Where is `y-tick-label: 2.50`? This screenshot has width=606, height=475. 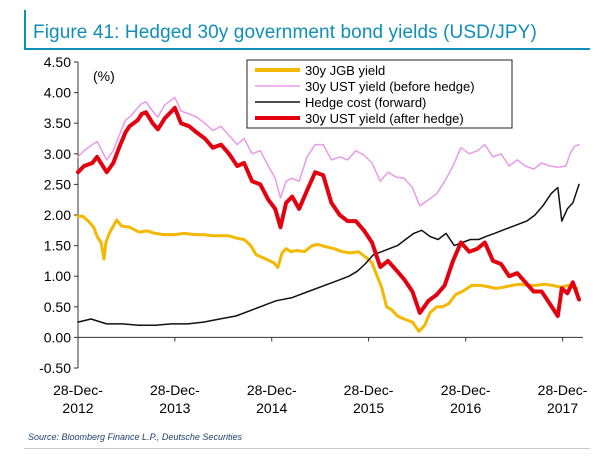
y-tick-label: 2.50 is located at coordinates (57, 184).